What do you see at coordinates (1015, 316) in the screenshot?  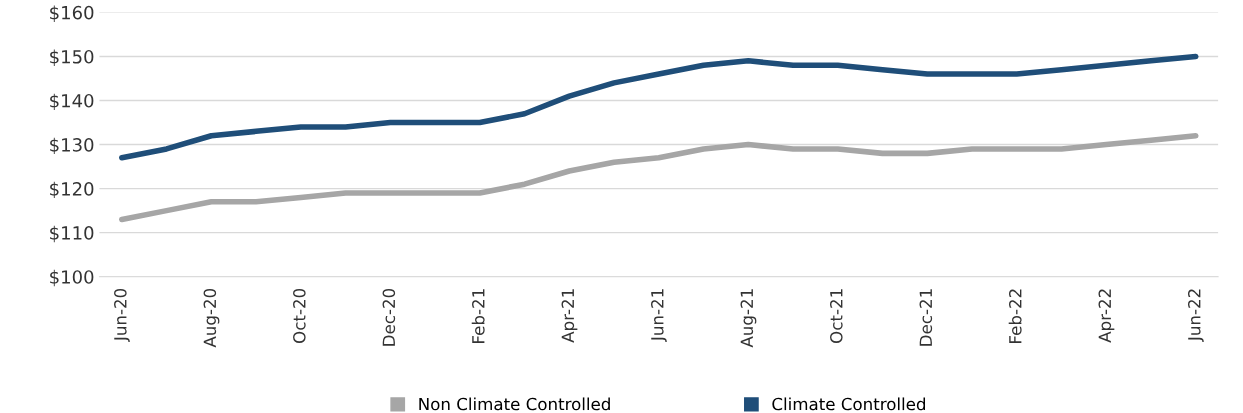 I see `x-tick-label: Feb-22` at bounding box center [1015, 316].